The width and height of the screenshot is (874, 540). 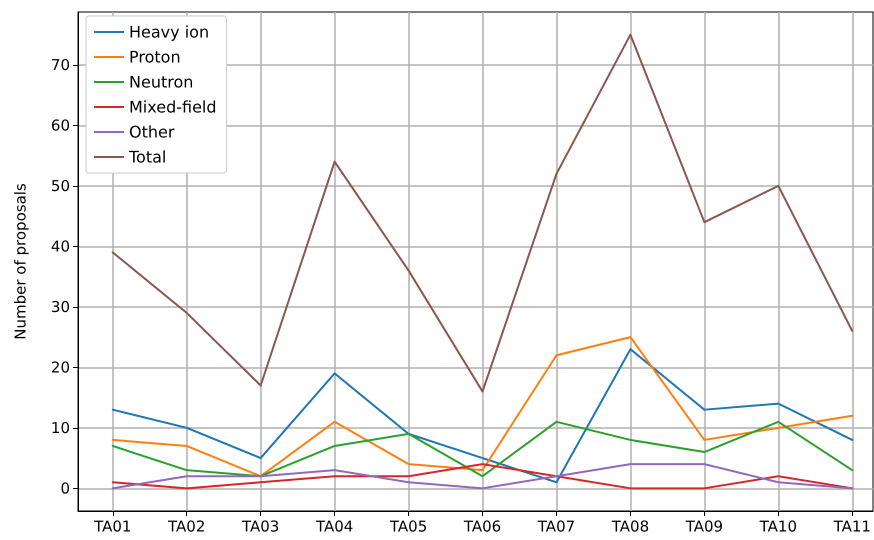 I want to click on legend-label: Other, so click(x=152, y=132).